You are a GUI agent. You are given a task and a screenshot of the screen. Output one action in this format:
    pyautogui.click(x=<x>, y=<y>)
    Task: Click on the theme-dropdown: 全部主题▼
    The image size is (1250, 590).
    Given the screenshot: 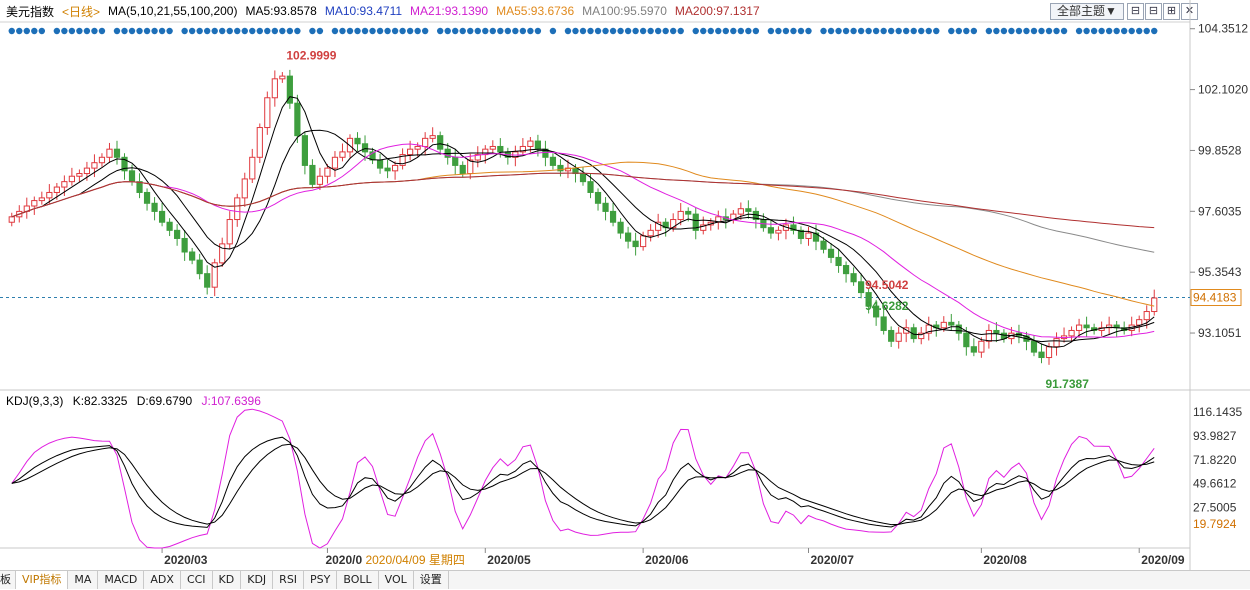 What is the action you would take?
    pyautogui.click(x=1087, y=11)
    